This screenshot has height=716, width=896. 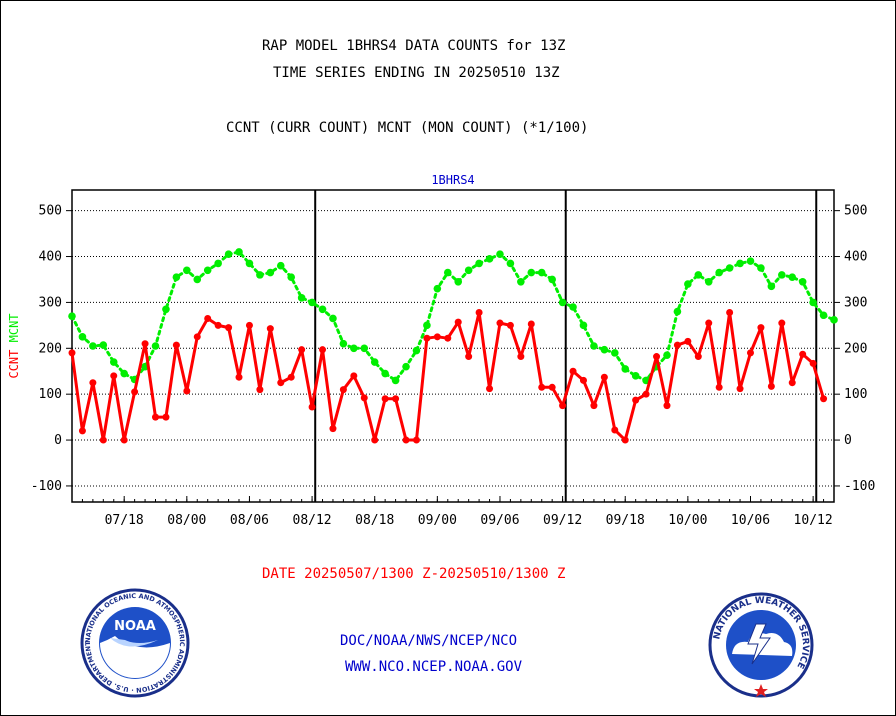 I want to click on nws-logo: NATIONAL WEATHER SERVICE, so click(x=761, y=645).